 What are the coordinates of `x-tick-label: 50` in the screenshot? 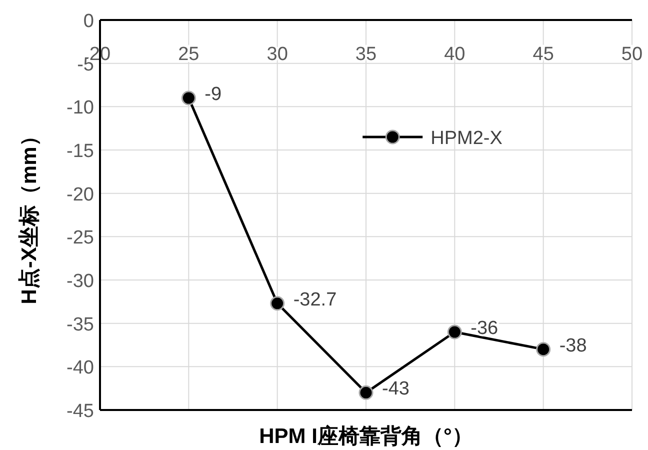 It's located at (632, 54).